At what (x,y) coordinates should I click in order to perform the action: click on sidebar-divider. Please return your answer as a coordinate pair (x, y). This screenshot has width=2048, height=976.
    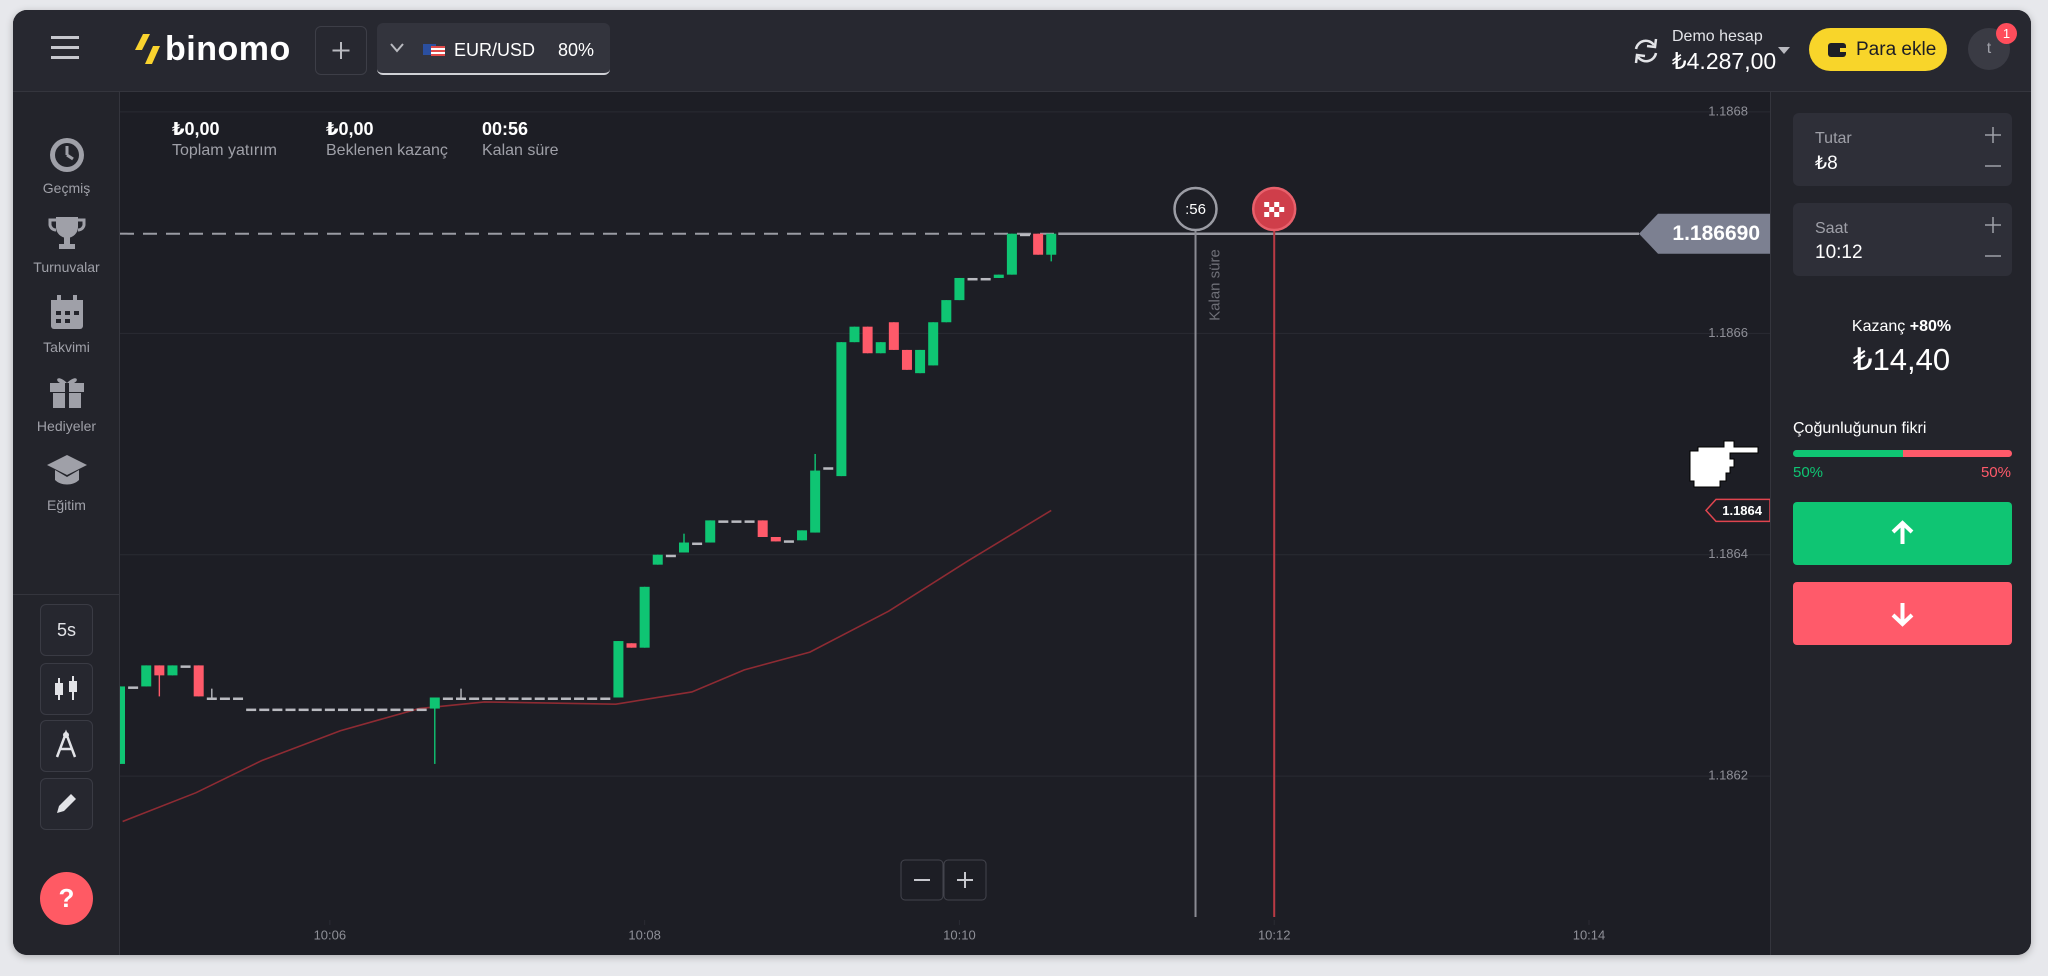
    Looking at the image, I should click on (66, 594).